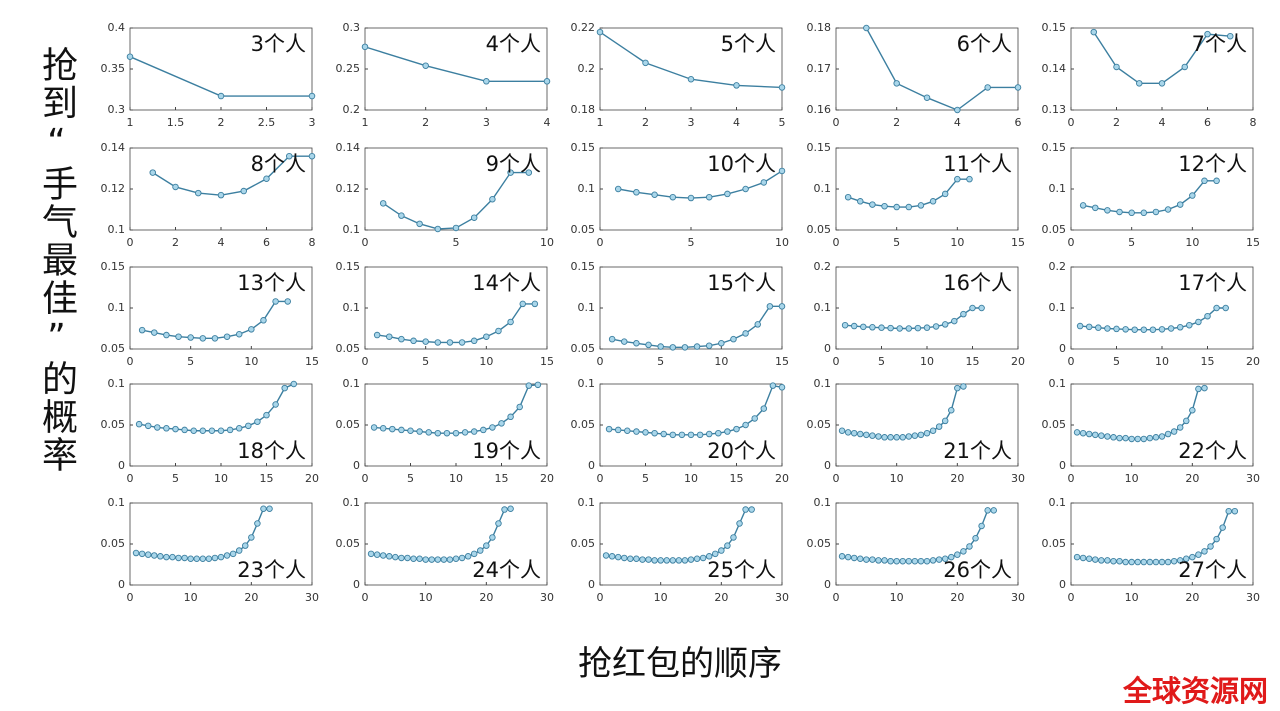 This screenshot has height=711, width=1280. What do you see at coordinates (130, 122) in the screenshot?
I see `x-tick-label: 1` at bounding box center [130, 122].